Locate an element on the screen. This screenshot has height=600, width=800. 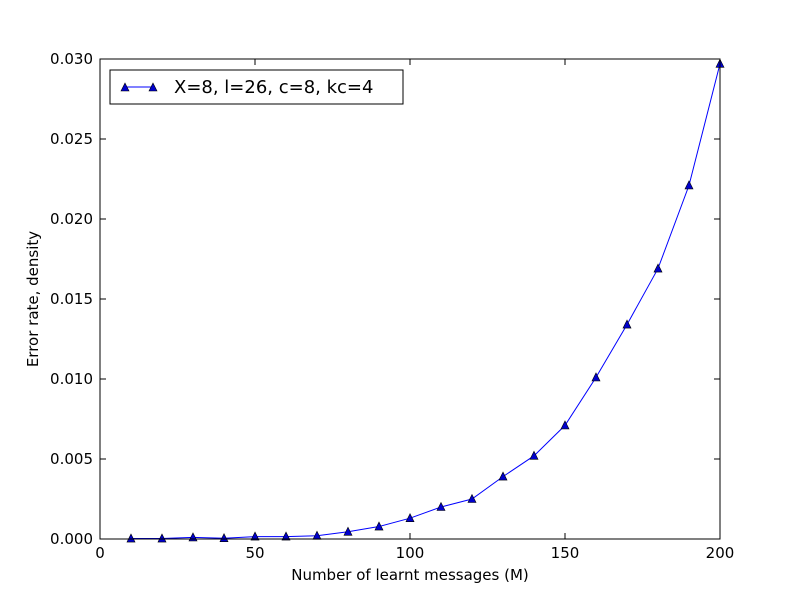
legend: X=8, l=26, c=8, kc=4 is located at coordinates (256, 87).